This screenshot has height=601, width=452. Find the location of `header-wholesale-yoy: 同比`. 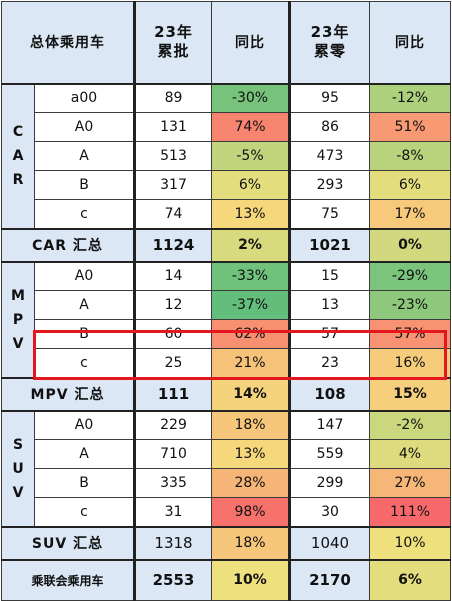

header-wholesale-yoy: 同比 is located at coordinates (250, 42).